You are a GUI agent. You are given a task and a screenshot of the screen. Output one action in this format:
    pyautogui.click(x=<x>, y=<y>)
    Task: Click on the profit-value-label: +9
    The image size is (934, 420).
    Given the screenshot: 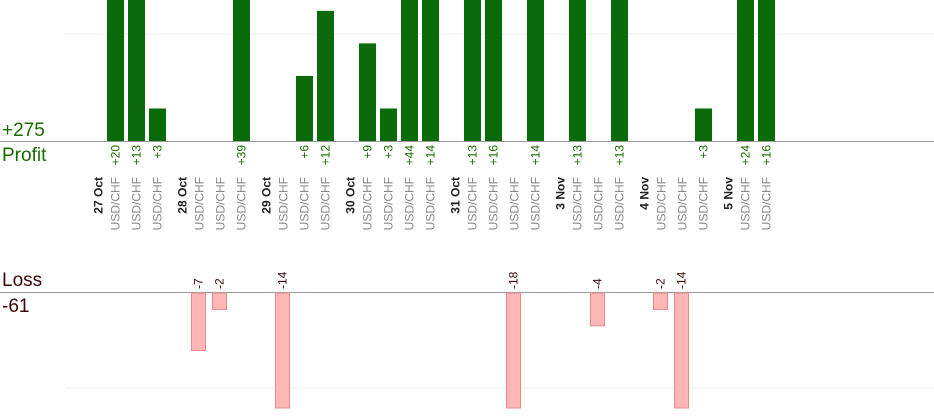 What is the action you would take?
    pyautogui.click(x=368, y=152)
    